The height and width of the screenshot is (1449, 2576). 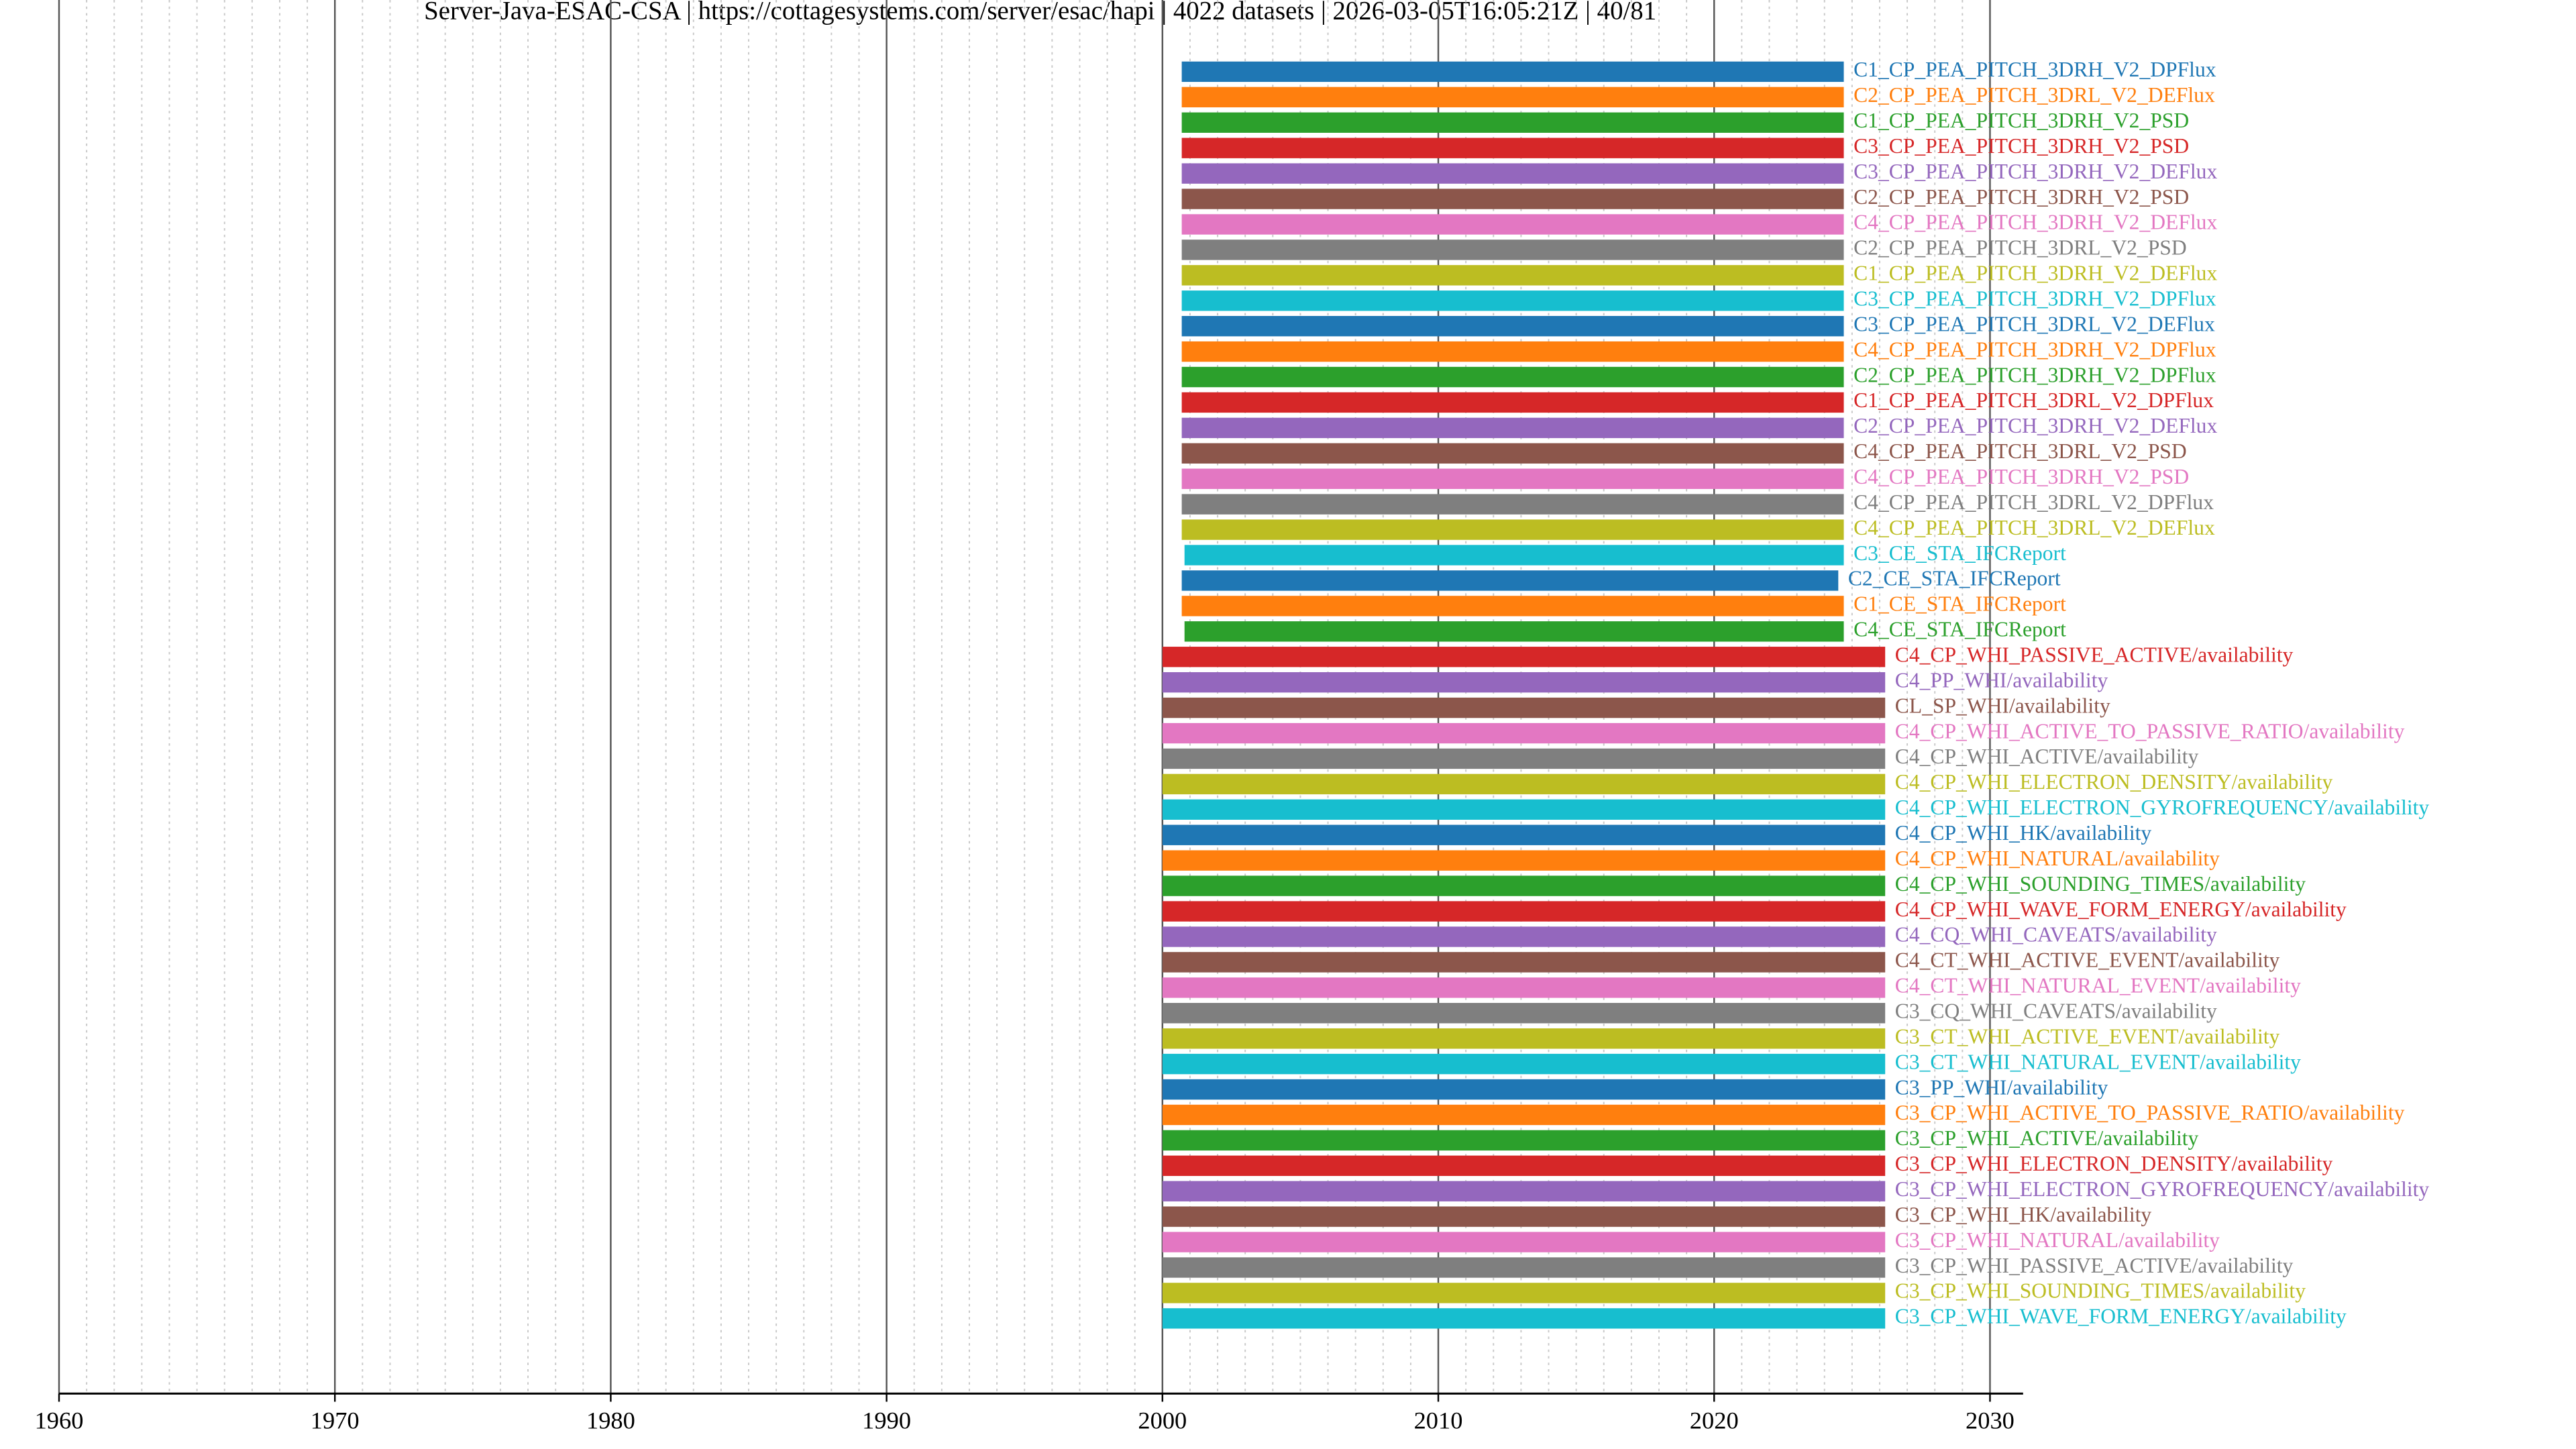 I want to click on bar-label: C3_CP_PEA_PITCH_3DRH_V2_PSD, so click(x=2021, y=146).